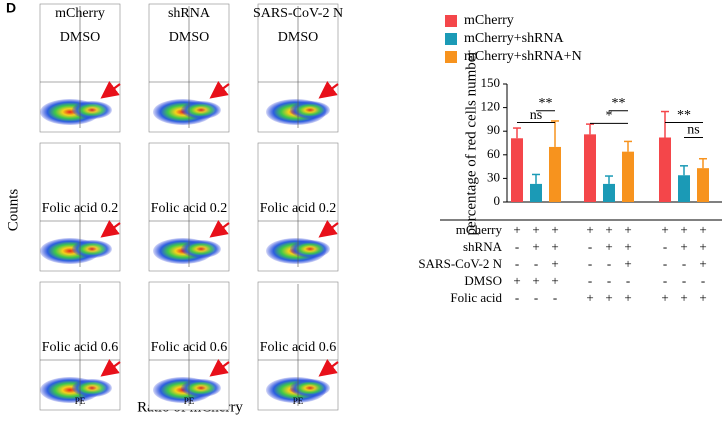 The height and width of the screenshot is (421, 727). Describe the element at coordinates (471, 143) in the screenshot. I see `y-axis-label: percentage of red cells number` at that location.